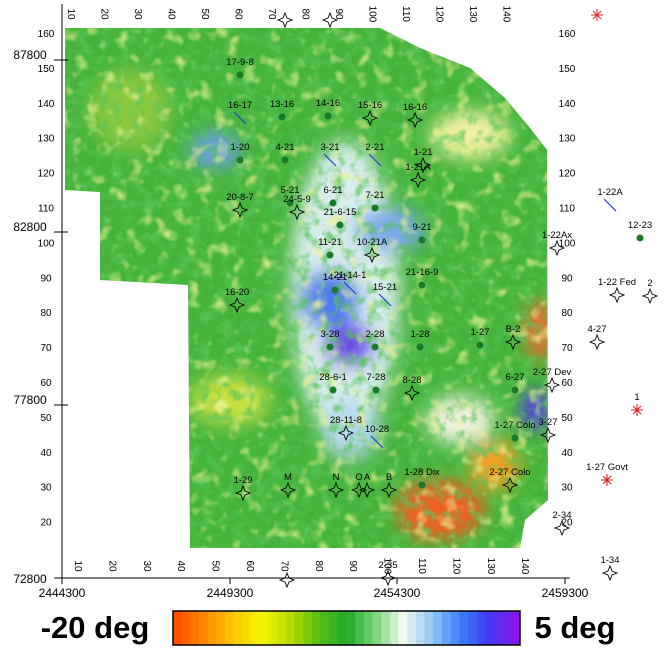 This screenshot has width=665, height=655. I want to click on well-label: 1-28 Dix, so click(422, 472).